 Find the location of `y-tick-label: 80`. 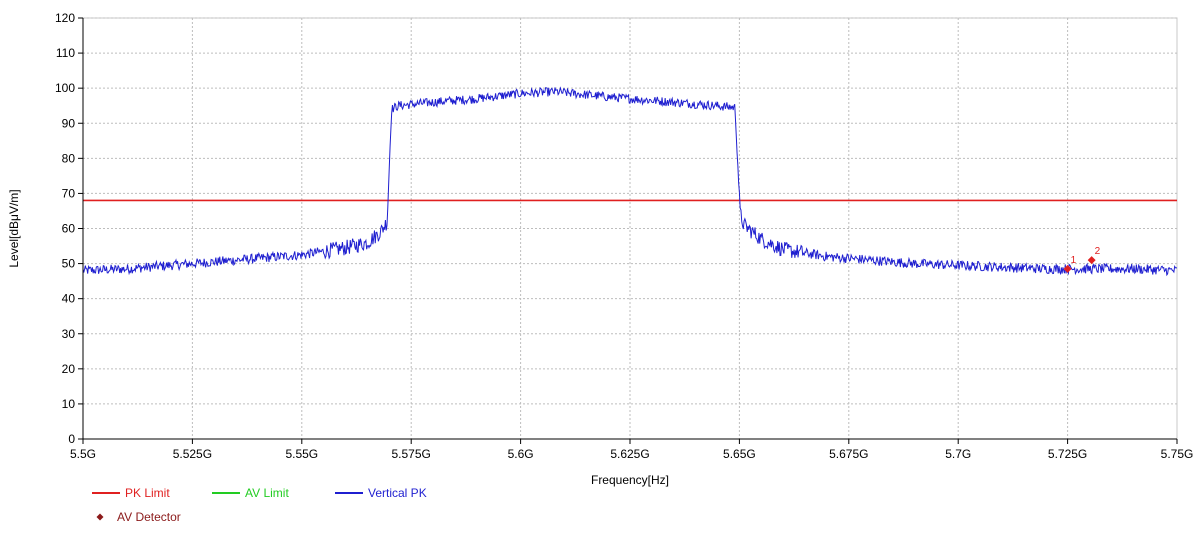

y-tick-label: 80 is located at coordinates (69, 158).